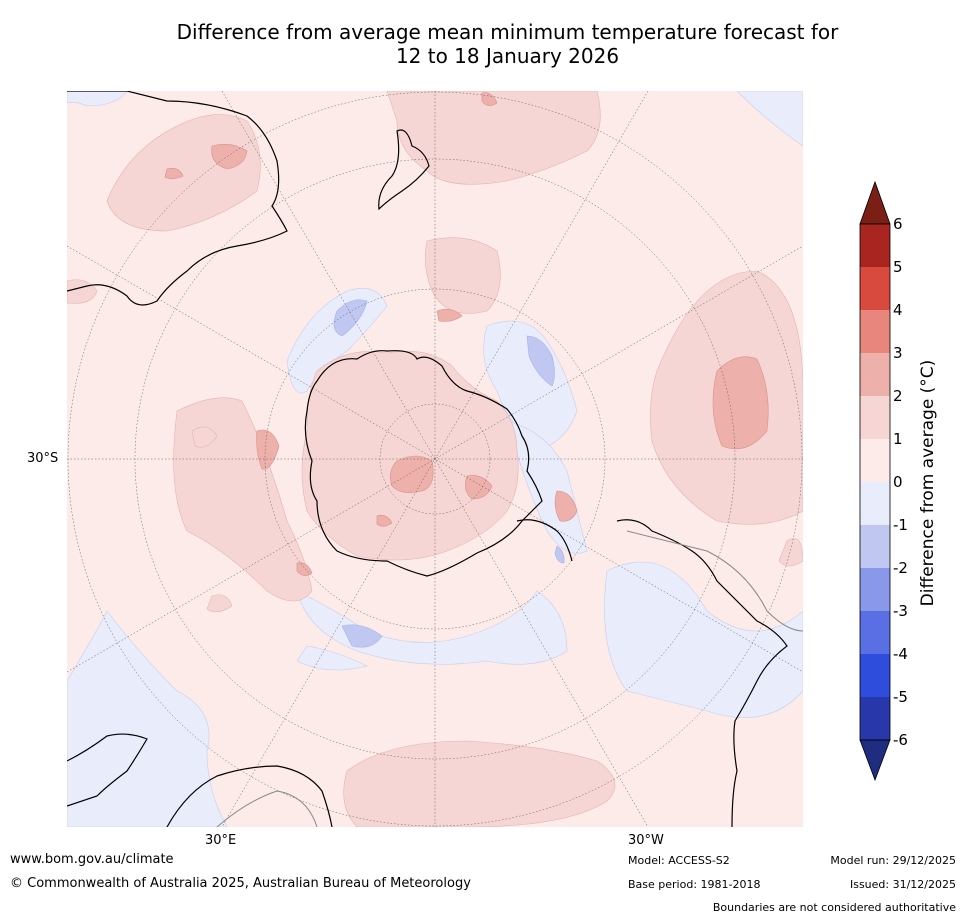  I want to click on tick-0: 0, so click(898, 482).